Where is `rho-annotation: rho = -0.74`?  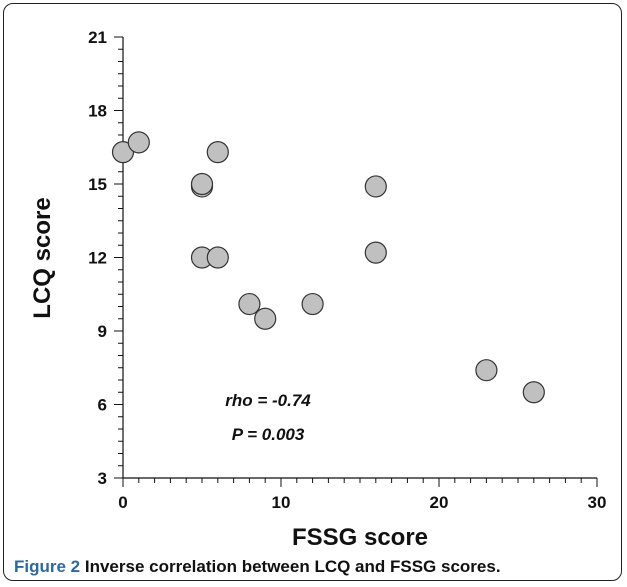
rho-annotation: rho = -0.74 is located at coordinates (268, 400).